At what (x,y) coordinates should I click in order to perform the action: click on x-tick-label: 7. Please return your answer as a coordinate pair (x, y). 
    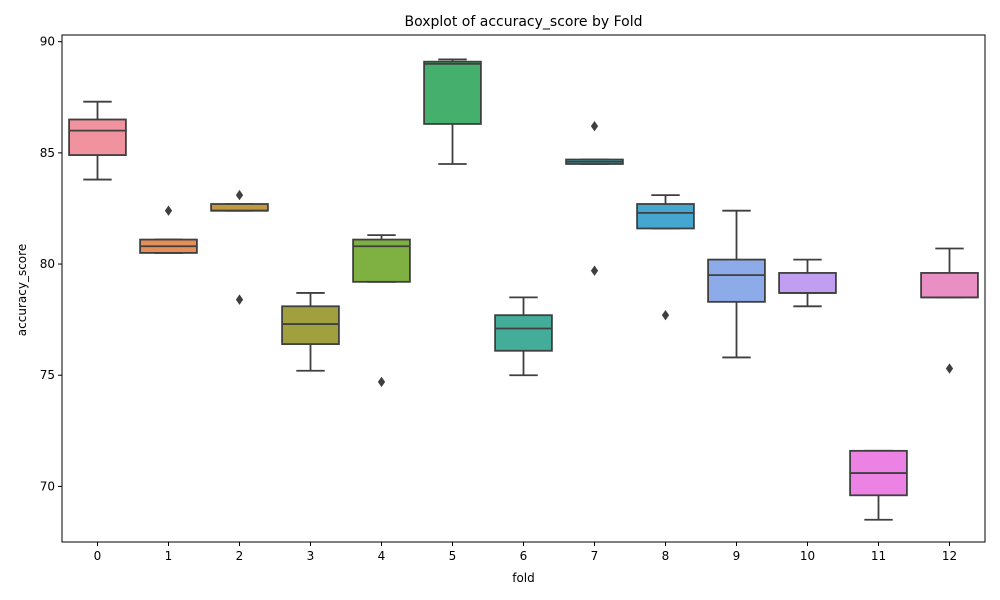
    Looking at the image, I should click on (595, 556).